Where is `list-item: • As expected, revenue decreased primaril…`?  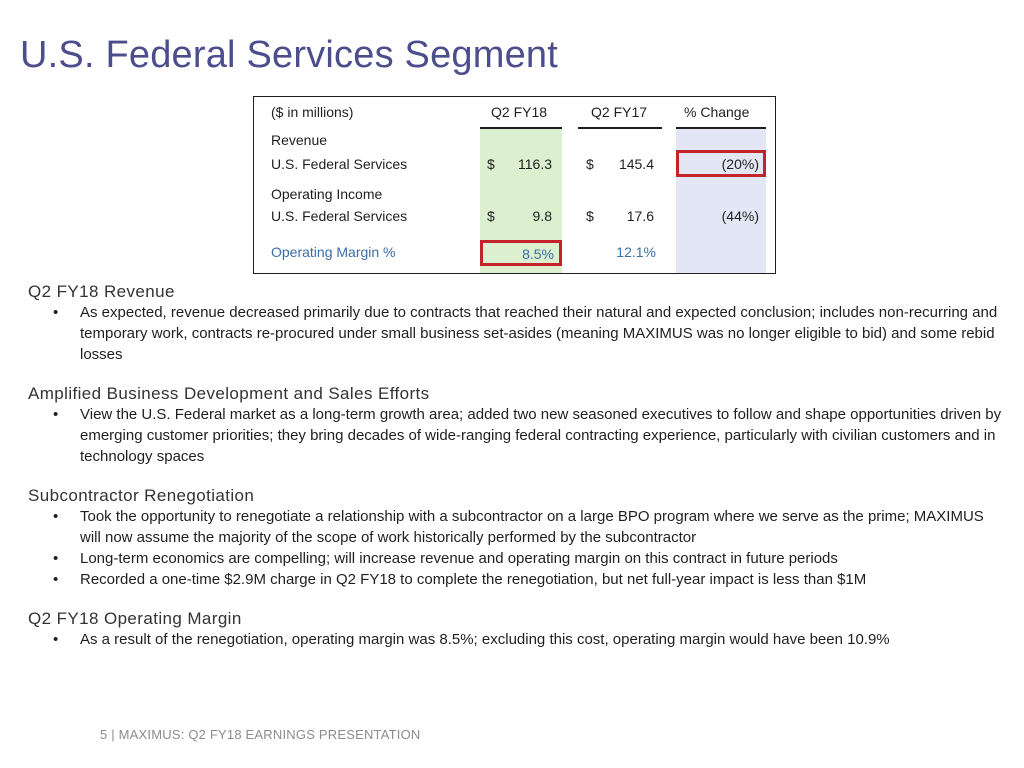
list-item: • As expected, revenue decreased primaril… is located at coordinates (518, 333).